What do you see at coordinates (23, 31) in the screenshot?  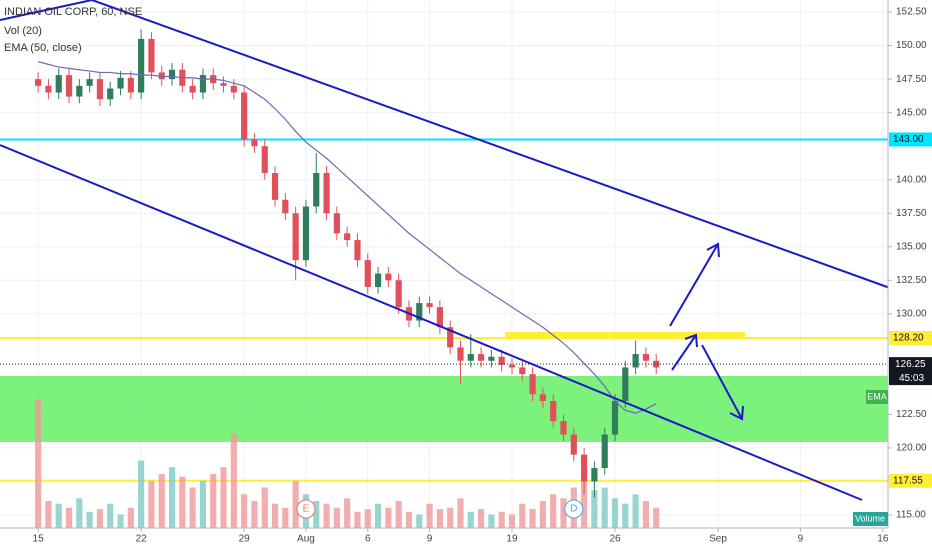 I see `study-label: Vol (20)` at bounding box center [23, 31].